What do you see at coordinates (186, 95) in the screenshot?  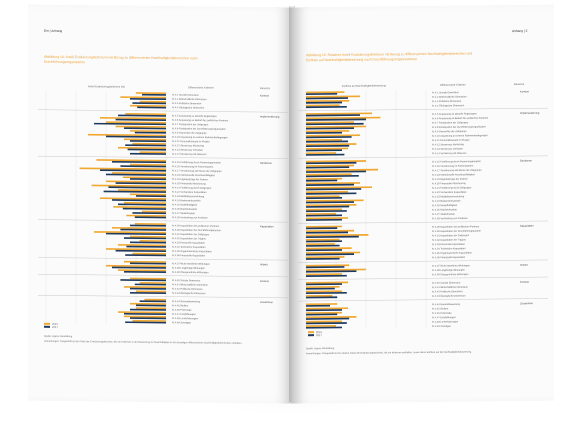 I see `left-row-label: N: 4.1 Soziale Dimension` at bounding box center [186, 95].